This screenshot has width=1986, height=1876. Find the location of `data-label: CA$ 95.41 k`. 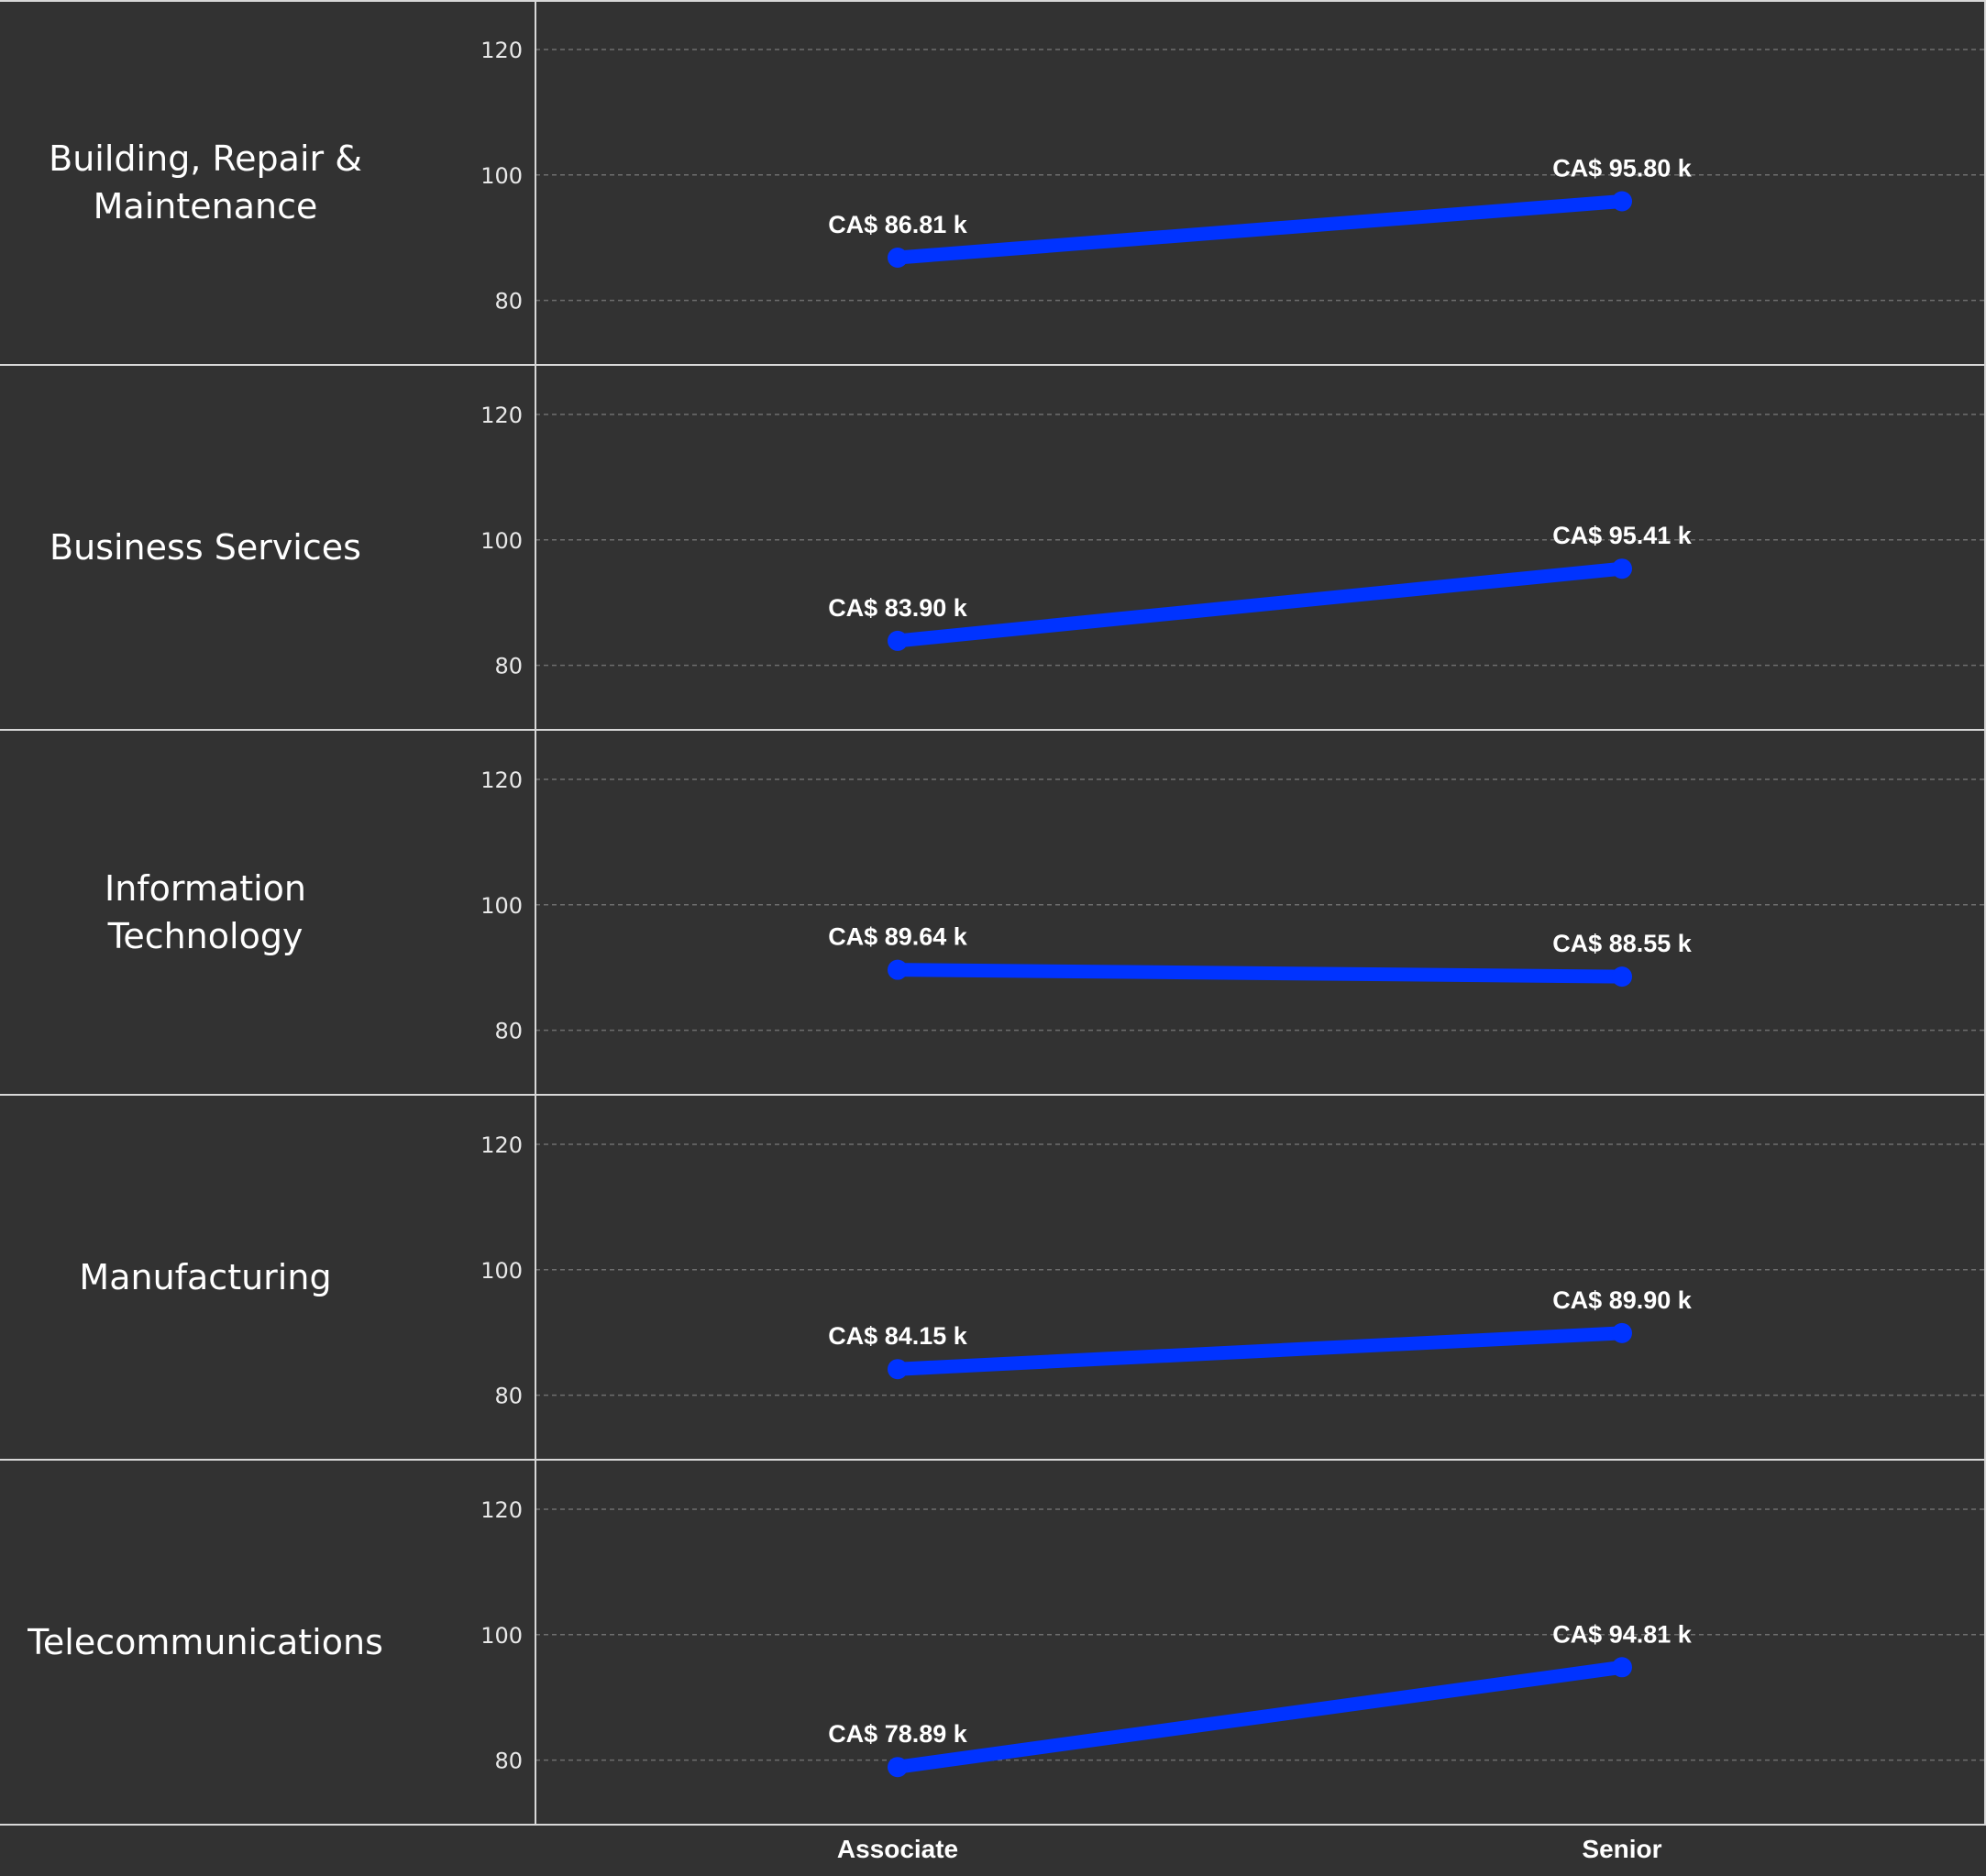

data-label: CA$ 95.41 k is located at coordinates (1622, 535).